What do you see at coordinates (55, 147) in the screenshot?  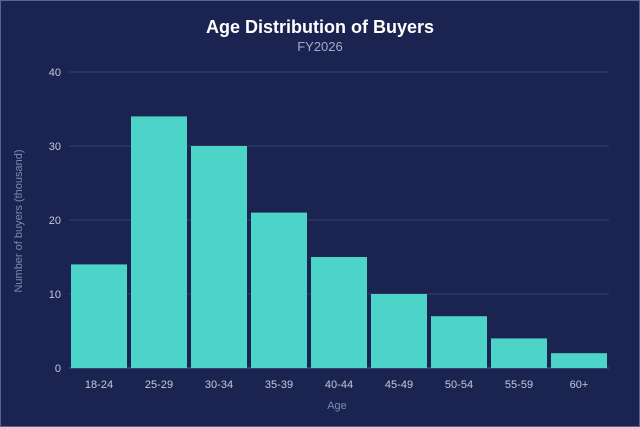 I see `y-tick-label: 30` at bounding box center [55, 147].